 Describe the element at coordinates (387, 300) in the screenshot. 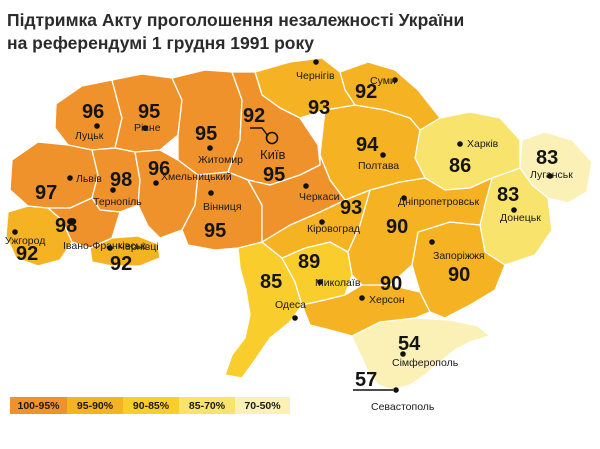

I see `label-kherson: Херсон` at that location.